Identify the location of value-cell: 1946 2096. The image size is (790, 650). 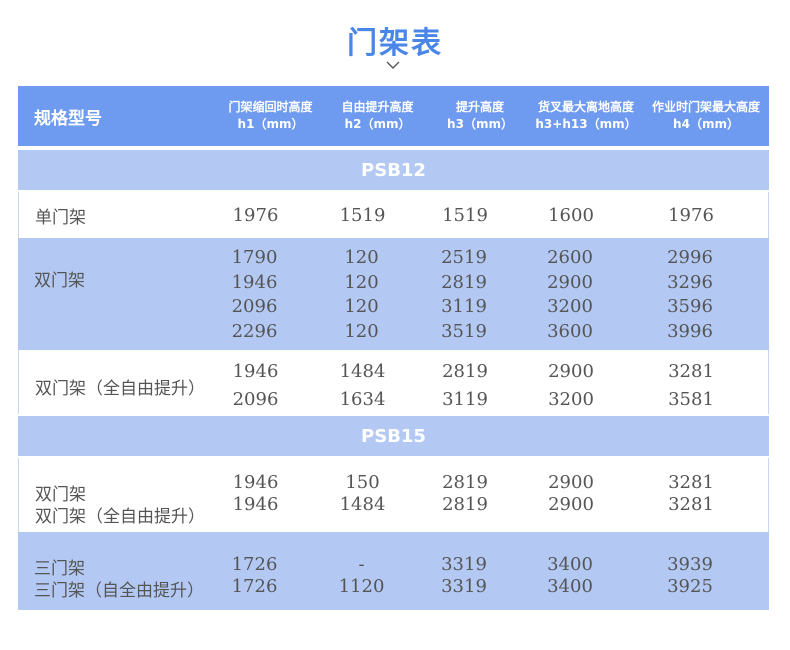
(255, 386).